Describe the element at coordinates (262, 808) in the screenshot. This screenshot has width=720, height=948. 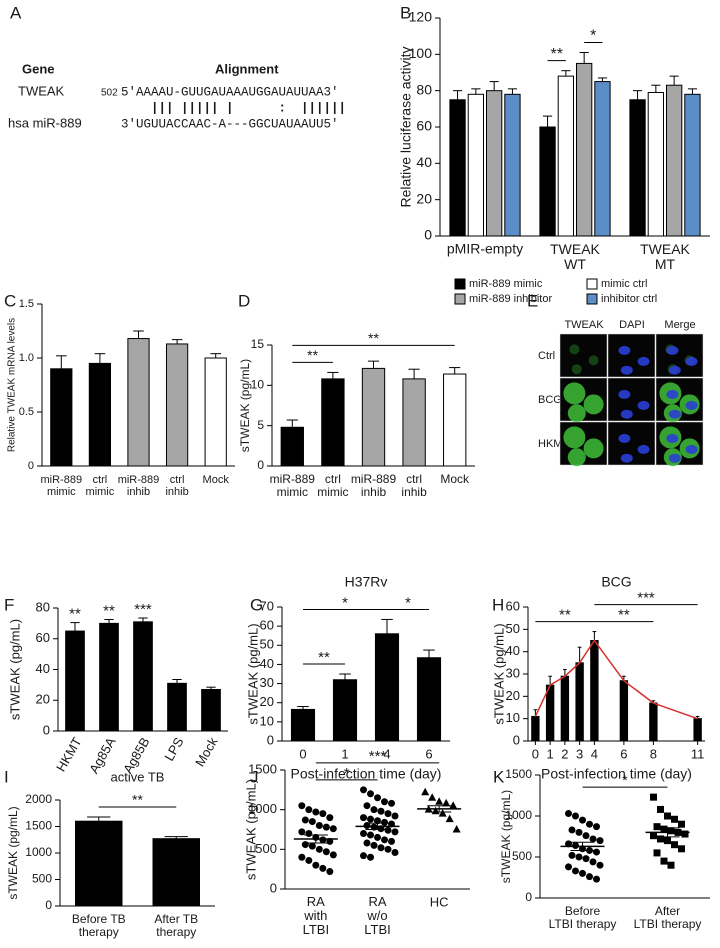
I see `y-tick-label: 1000` at that location.